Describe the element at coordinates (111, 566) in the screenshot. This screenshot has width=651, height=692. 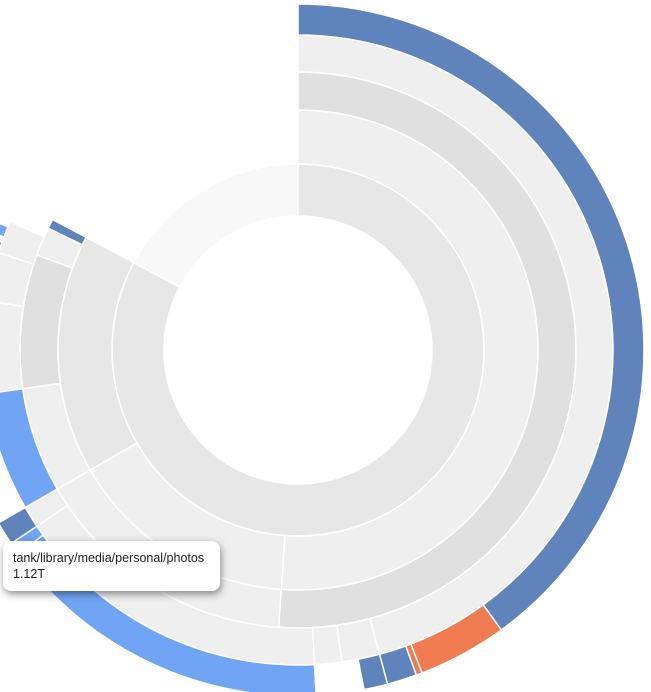
I see `hover-tooltip: tank/library/media/personal/photos 1.12T` at that location.